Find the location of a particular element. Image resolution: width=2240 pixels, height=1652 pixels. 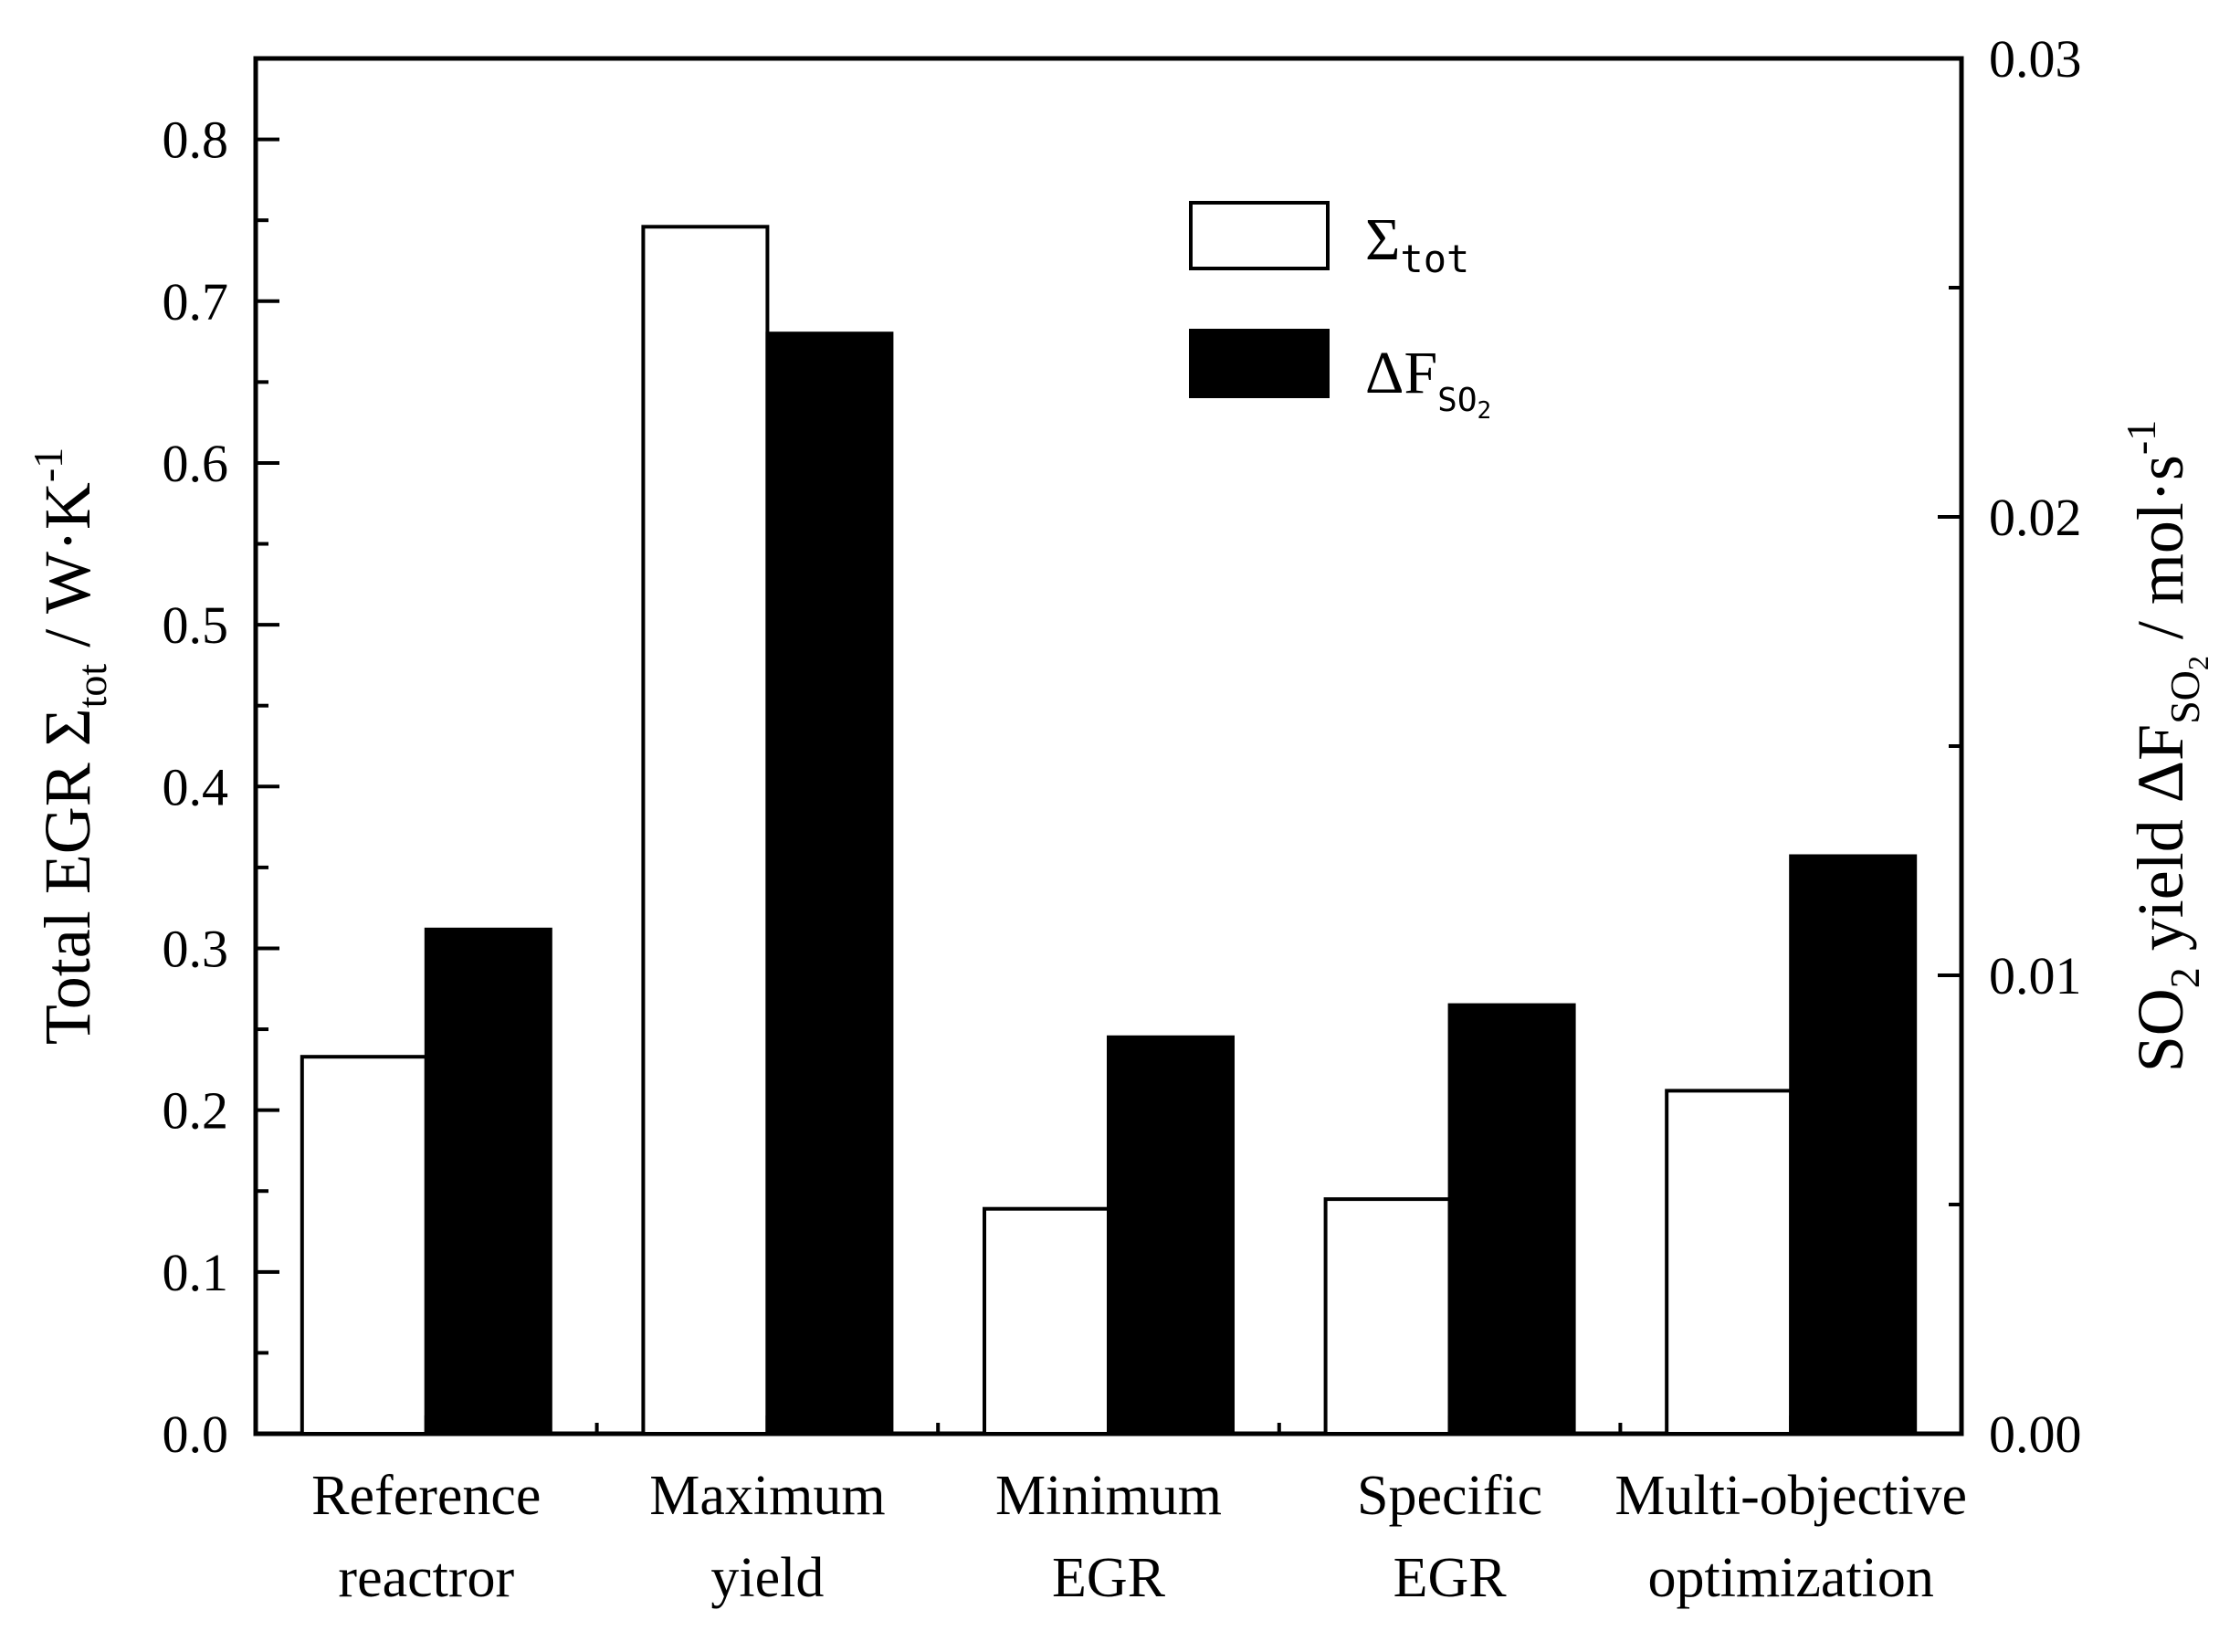

right-axis-title-post: / mol·s is located at coordinates (2161, 555).